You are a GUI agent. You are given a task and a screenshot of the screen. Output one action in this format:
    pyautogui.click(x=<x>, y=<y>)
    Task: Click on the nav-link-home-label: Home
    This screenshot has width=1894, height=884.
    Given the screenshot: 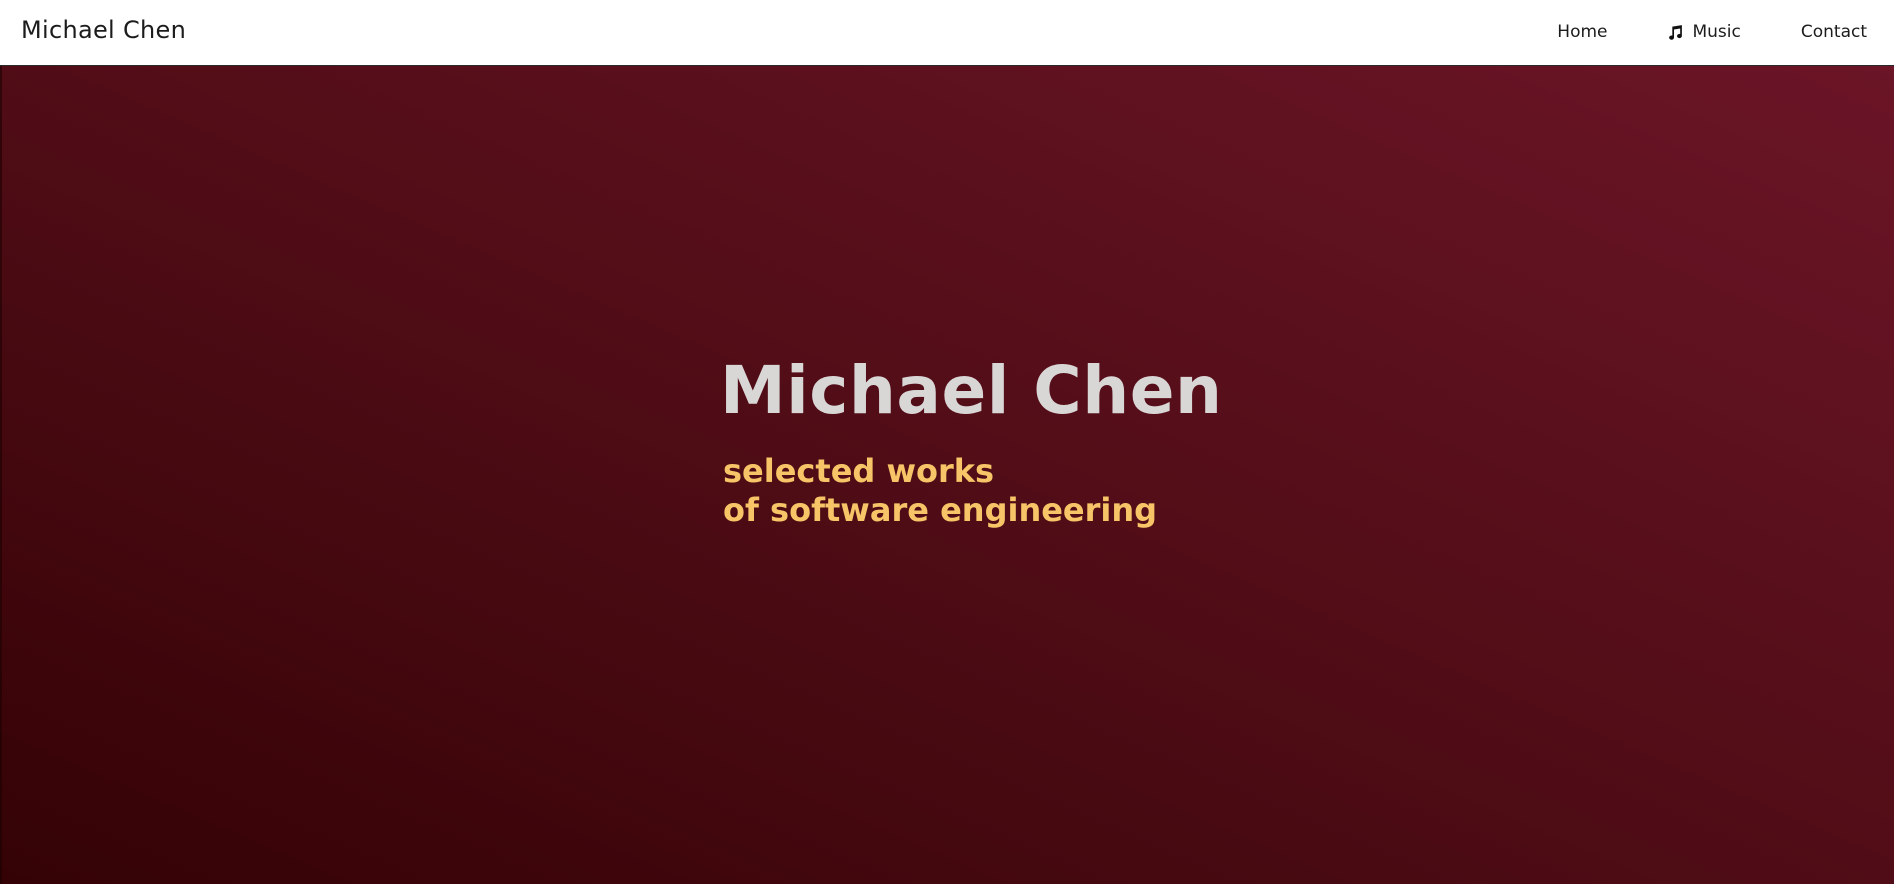 What is the action you would take?
    pyautogui.click(x=1582, y=32)
    